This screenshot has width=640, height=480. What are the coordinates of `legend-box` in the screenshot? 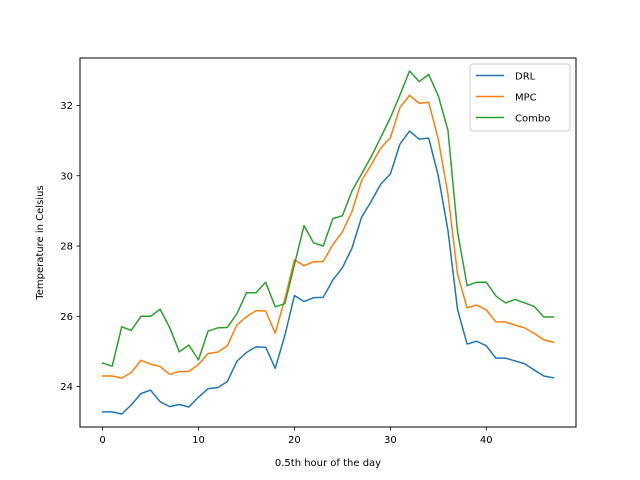 It's located at (520, 97).